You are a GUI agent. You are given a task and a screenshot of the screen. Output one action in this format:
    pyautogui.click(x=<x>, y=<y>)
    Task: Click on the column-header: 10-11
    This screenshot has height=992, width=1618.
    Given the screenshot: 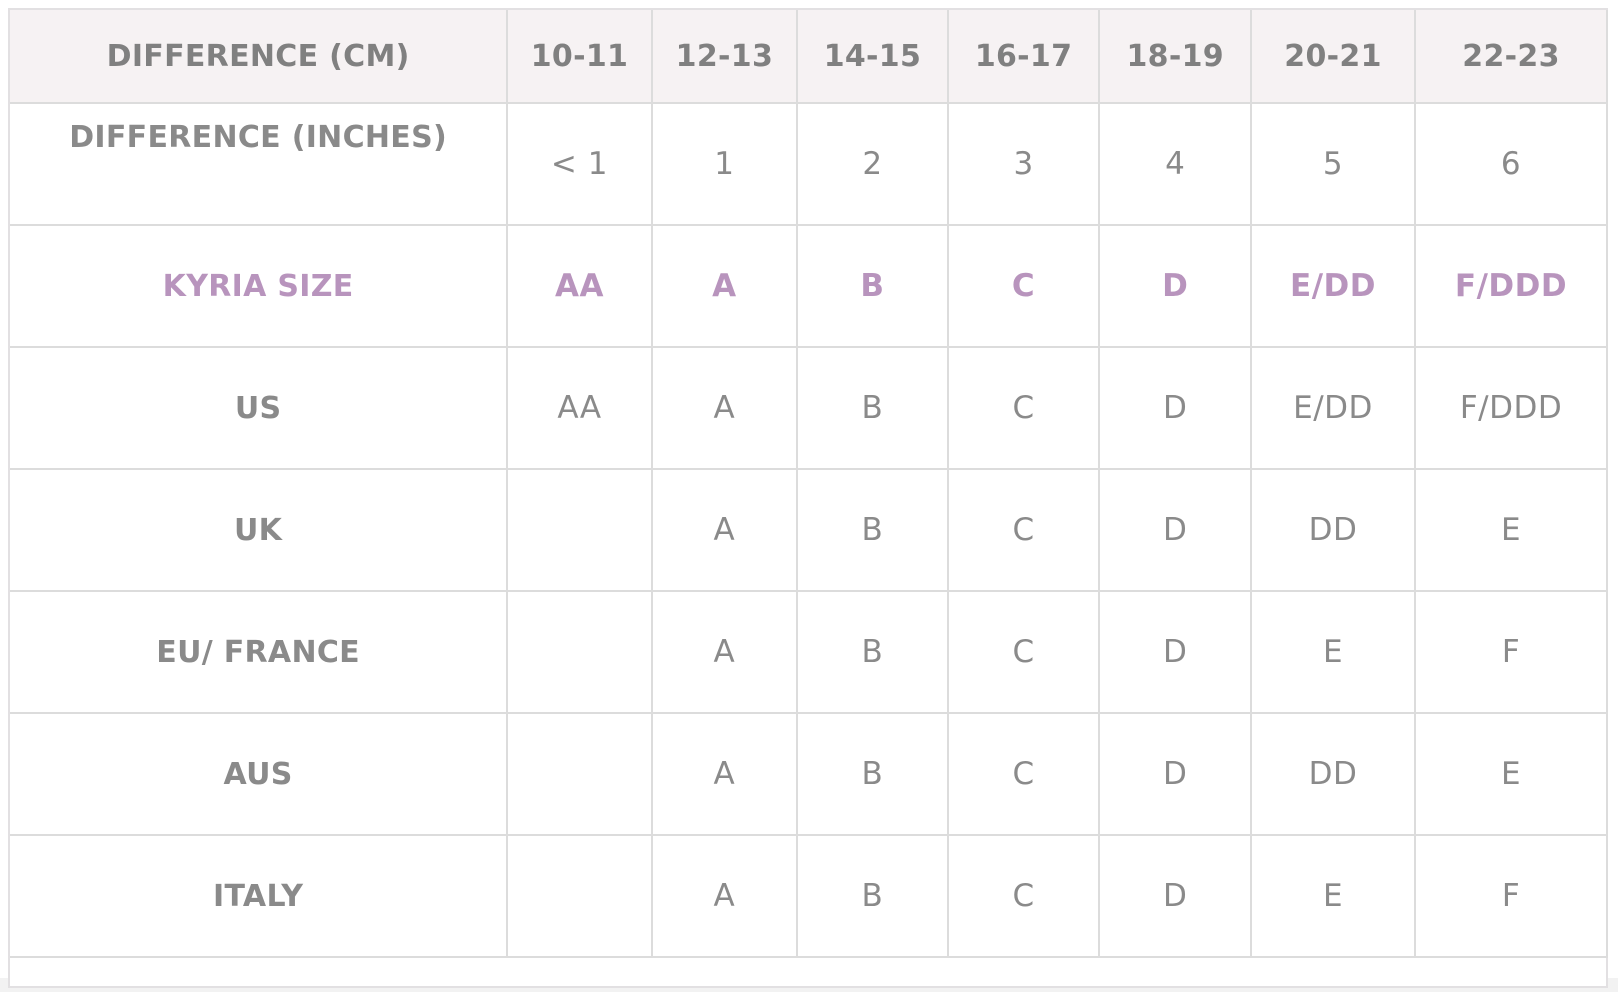 What is the action you would take?
    pyautogui.click(x=579, y=57)
    